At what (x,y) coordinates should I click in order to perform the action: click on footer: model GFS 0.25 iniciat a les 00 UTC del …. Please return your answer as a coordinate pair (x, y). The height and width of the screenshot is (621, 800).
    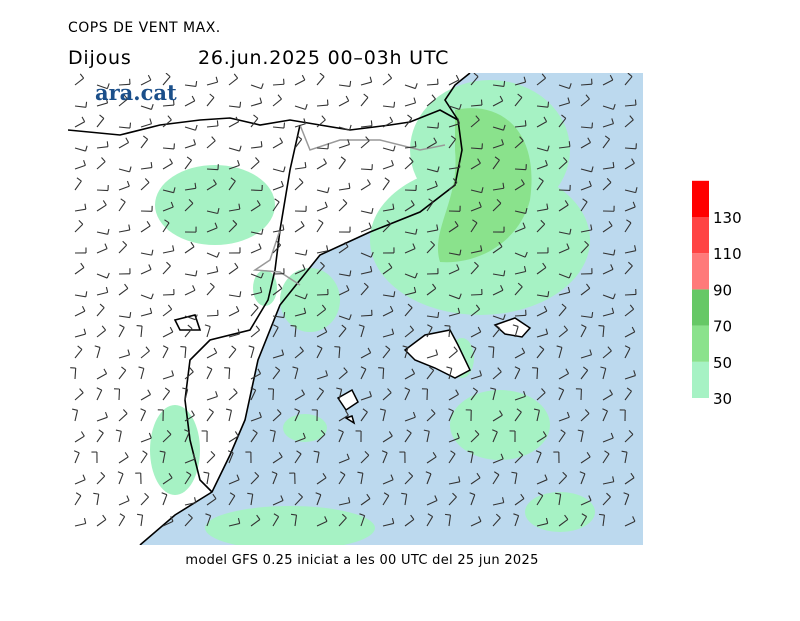
    Looking at the image, I should click on (361, 560).